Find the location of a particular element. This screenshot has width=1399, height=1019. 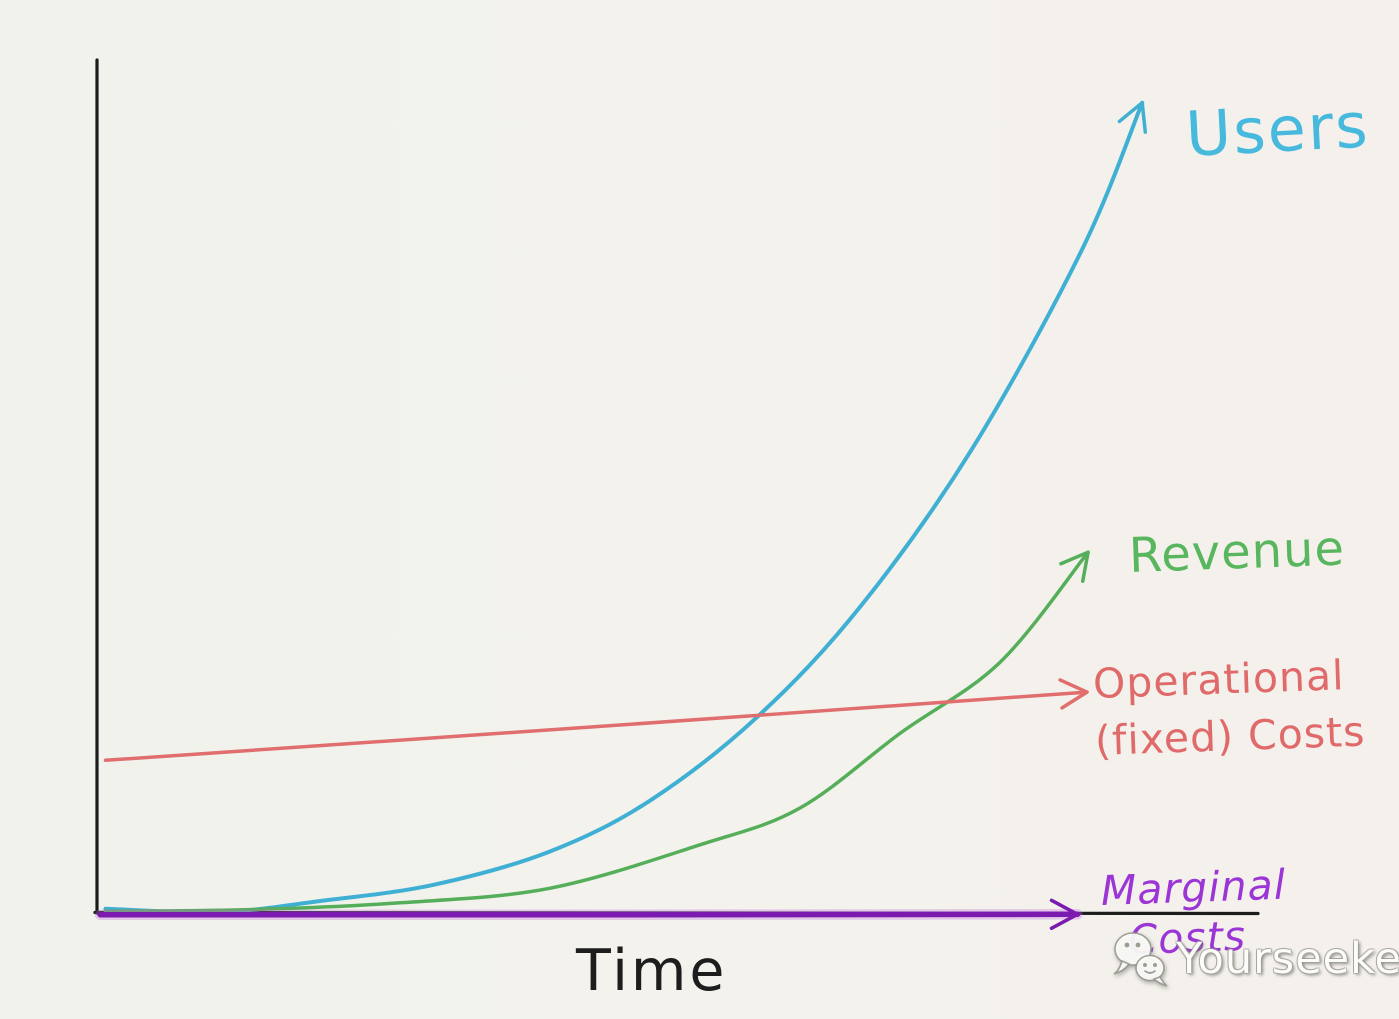

operational-costs-label-line2: (fixed) Costs is located at coordinates (1230, 736).